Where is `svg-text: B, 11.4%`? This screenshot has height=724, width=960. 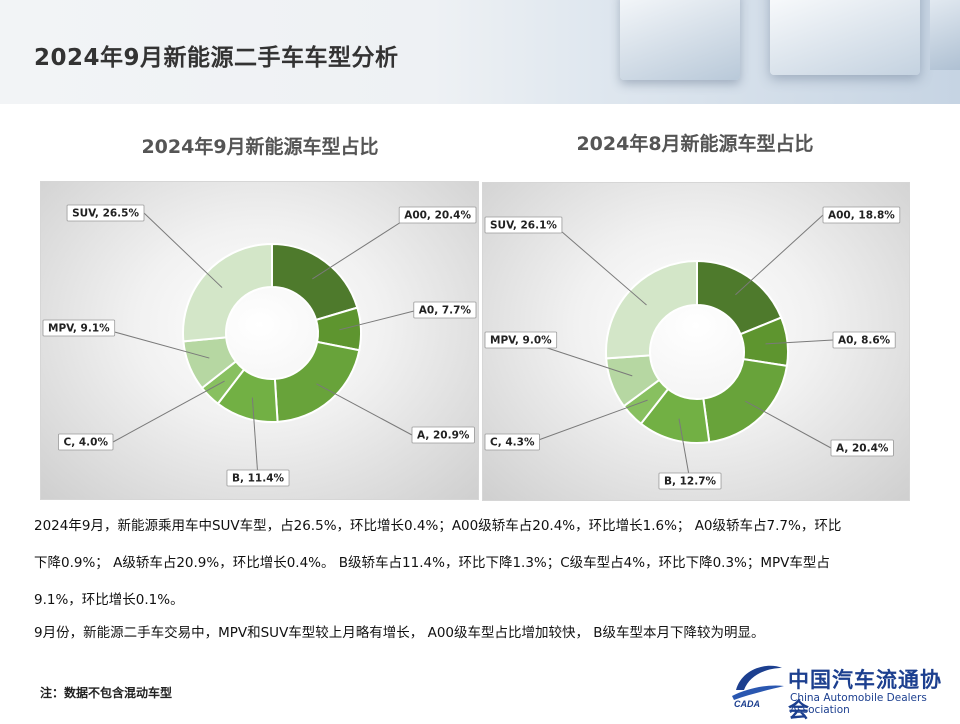 svg-text: B, 11.4% is located at coordinates (258, 479).